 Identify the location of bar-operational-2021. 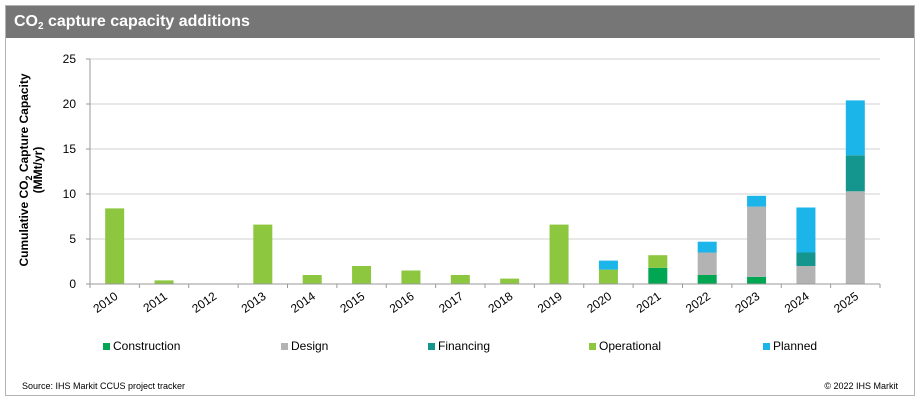
(658, 261).